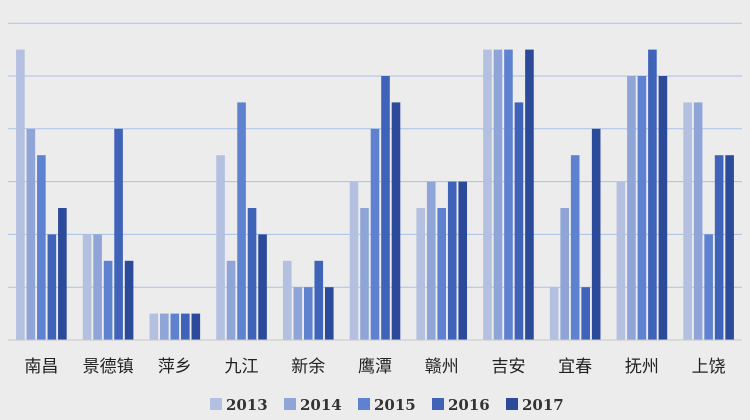 Image resolution: width=750 pixels, height=420 pixels. What do you see at coordinates (242, 367) in the screenshot?
I see `category-label: 九江` at bounding box center [242, 367].